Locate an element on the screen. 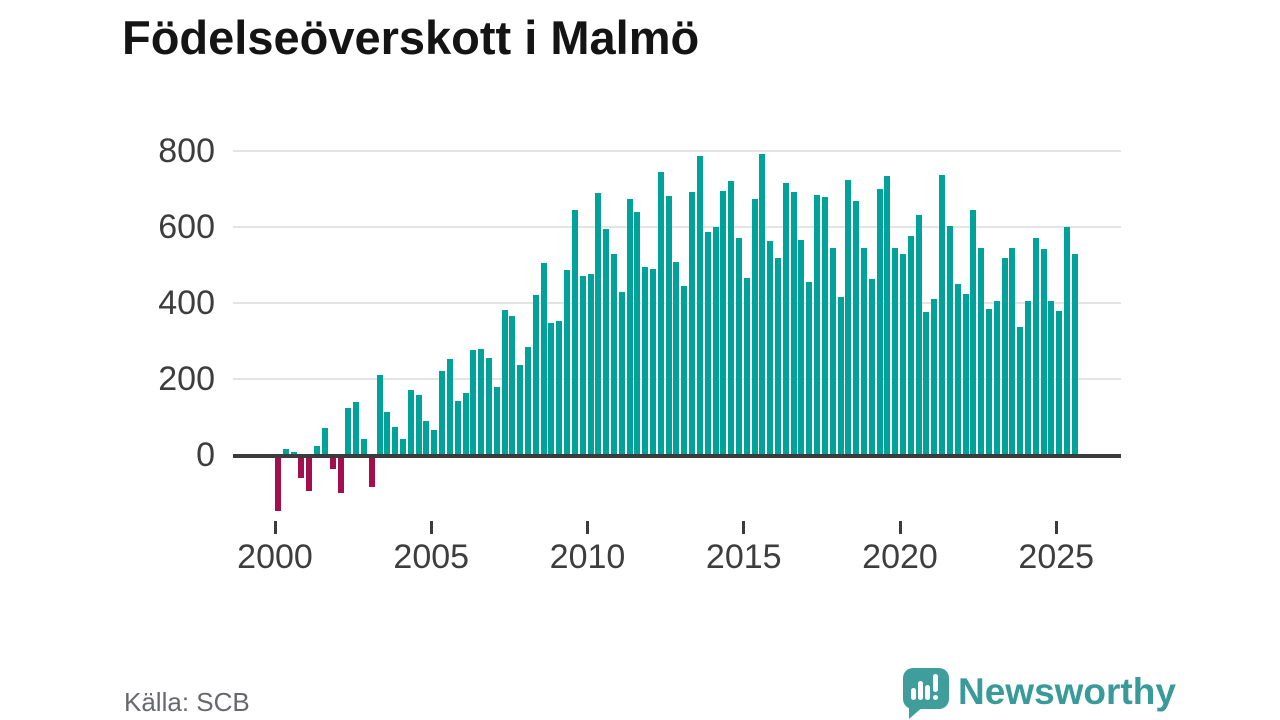 The image size is (1280, 720). x-axis-line is located at coordinates (677, 456).